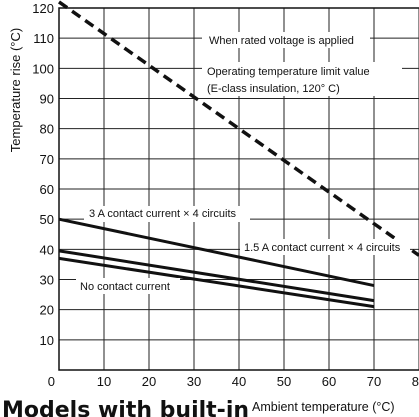 This screenshot has height=417, width=419. What do you see at coordinates (104, 381) in the screenshot?
I see `x-tick-label: 10` at bounding box center [104, 381].